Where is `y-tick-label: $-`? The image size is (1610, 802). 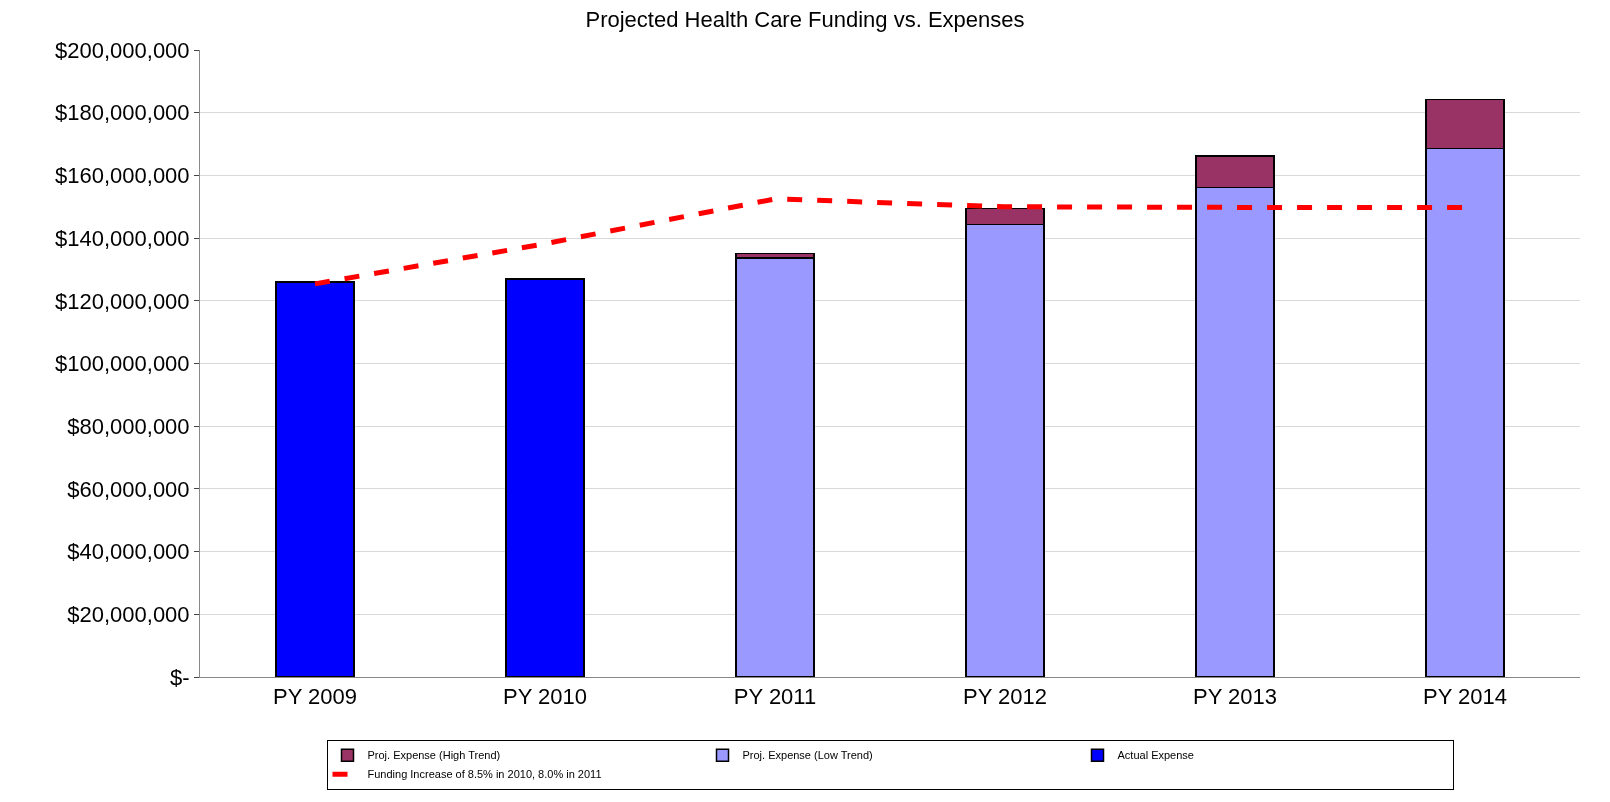
y-tick-label: $- is located at coordinates (180, 677).